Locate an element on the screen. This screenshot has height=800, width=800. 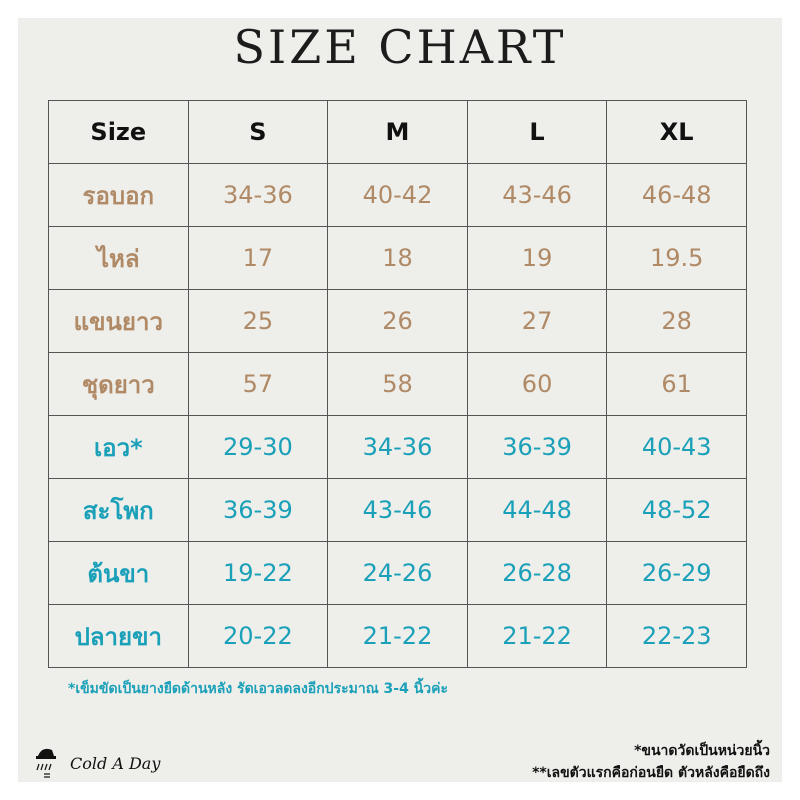
measurement-value: 26 is located at coordinates (397, 321).